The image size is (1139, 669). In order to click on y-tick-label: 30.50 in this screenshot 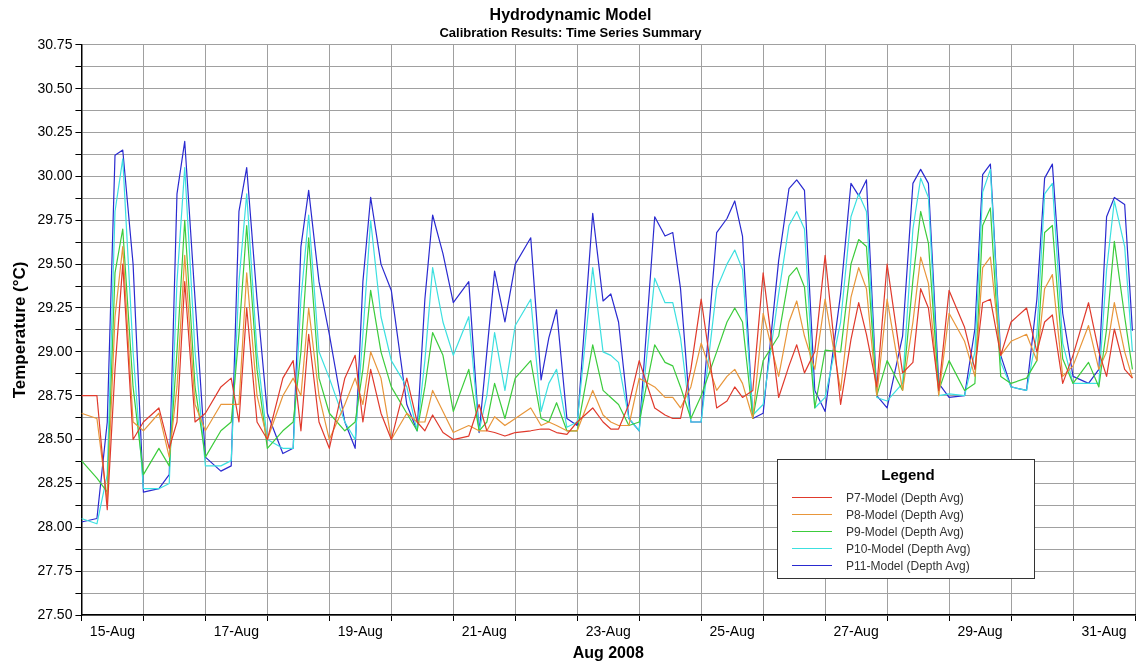, I will do `click(55, 87)`.